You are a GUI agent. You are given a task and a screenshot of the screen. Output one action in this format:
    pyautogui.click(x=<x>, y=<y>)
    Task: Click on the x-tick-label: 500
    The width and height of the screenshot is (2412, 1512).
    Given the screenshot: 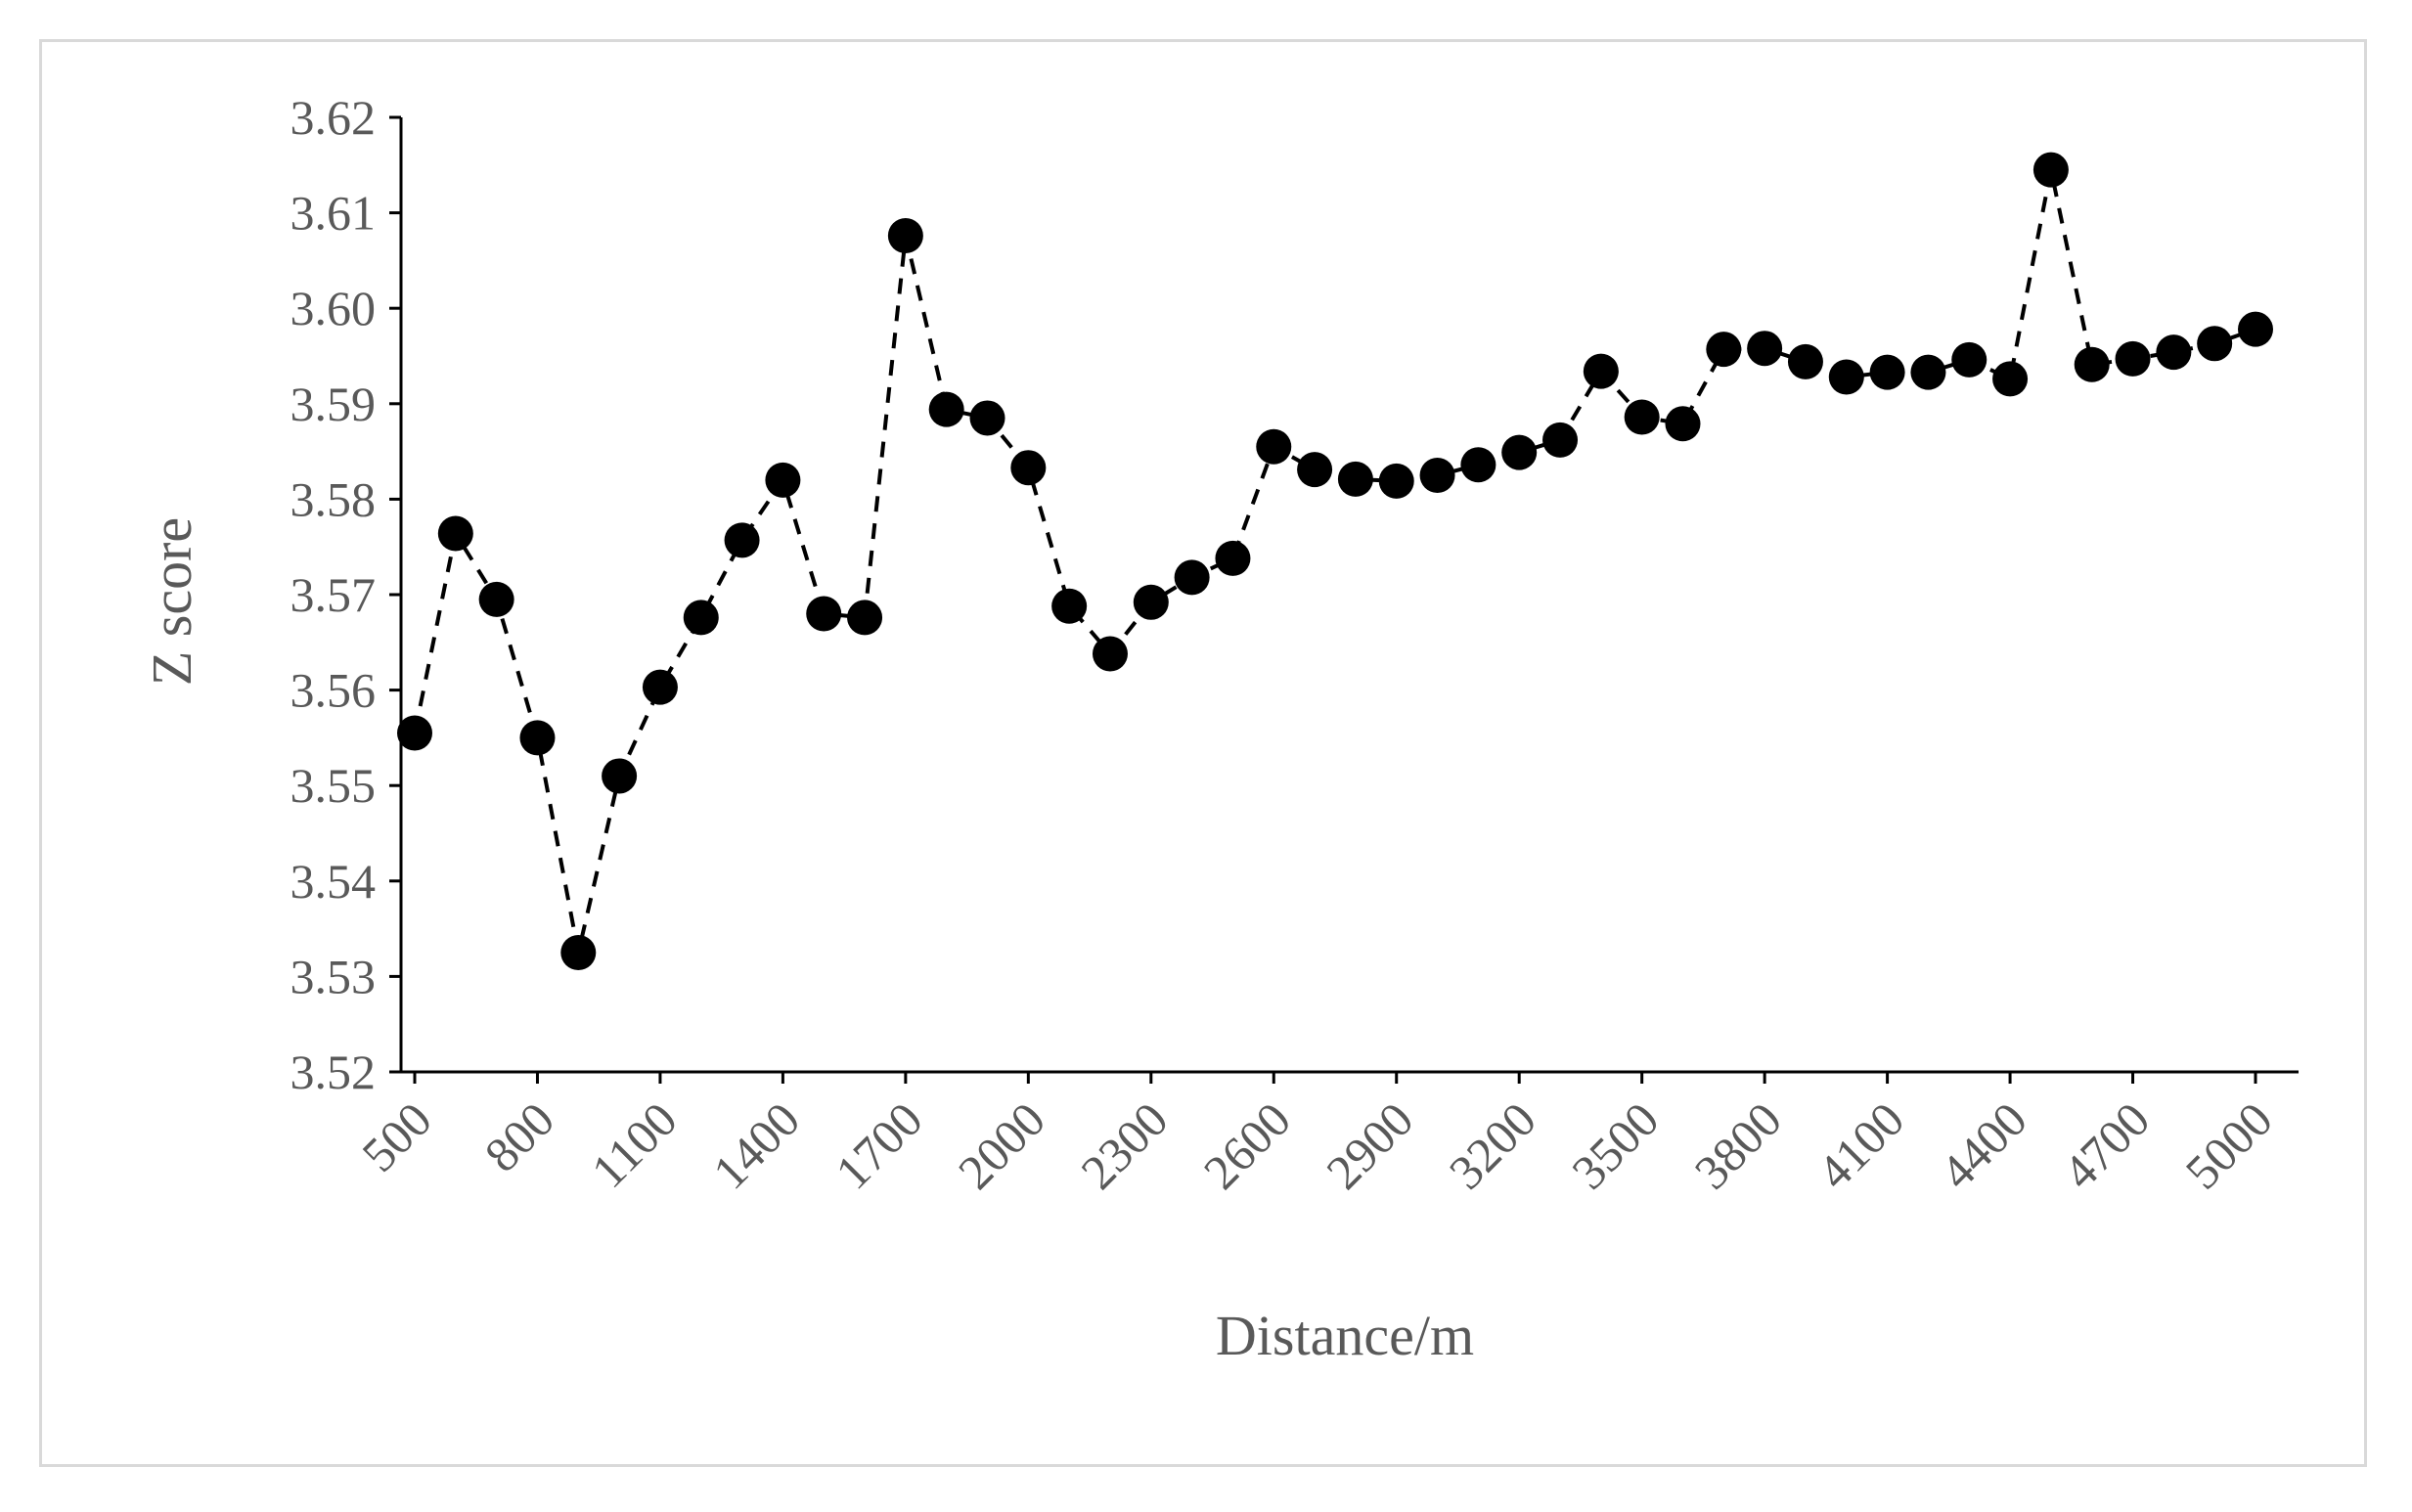 What is the action you would take?
    pyautogui.click(x=396, y=1137)
    